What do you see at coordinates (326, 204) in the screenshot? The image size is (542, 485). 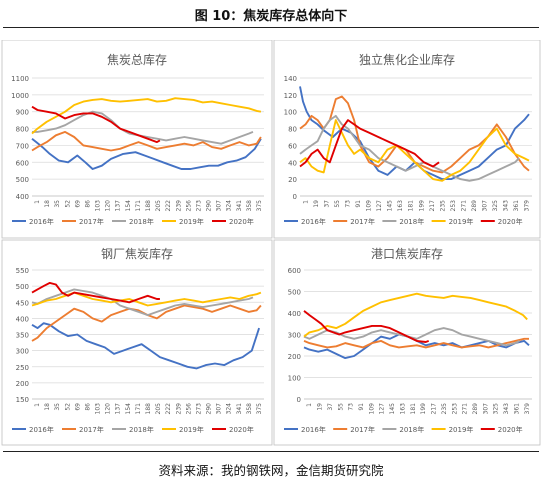 I see `x-tick-label: 37` at bounding box center [326, 204].